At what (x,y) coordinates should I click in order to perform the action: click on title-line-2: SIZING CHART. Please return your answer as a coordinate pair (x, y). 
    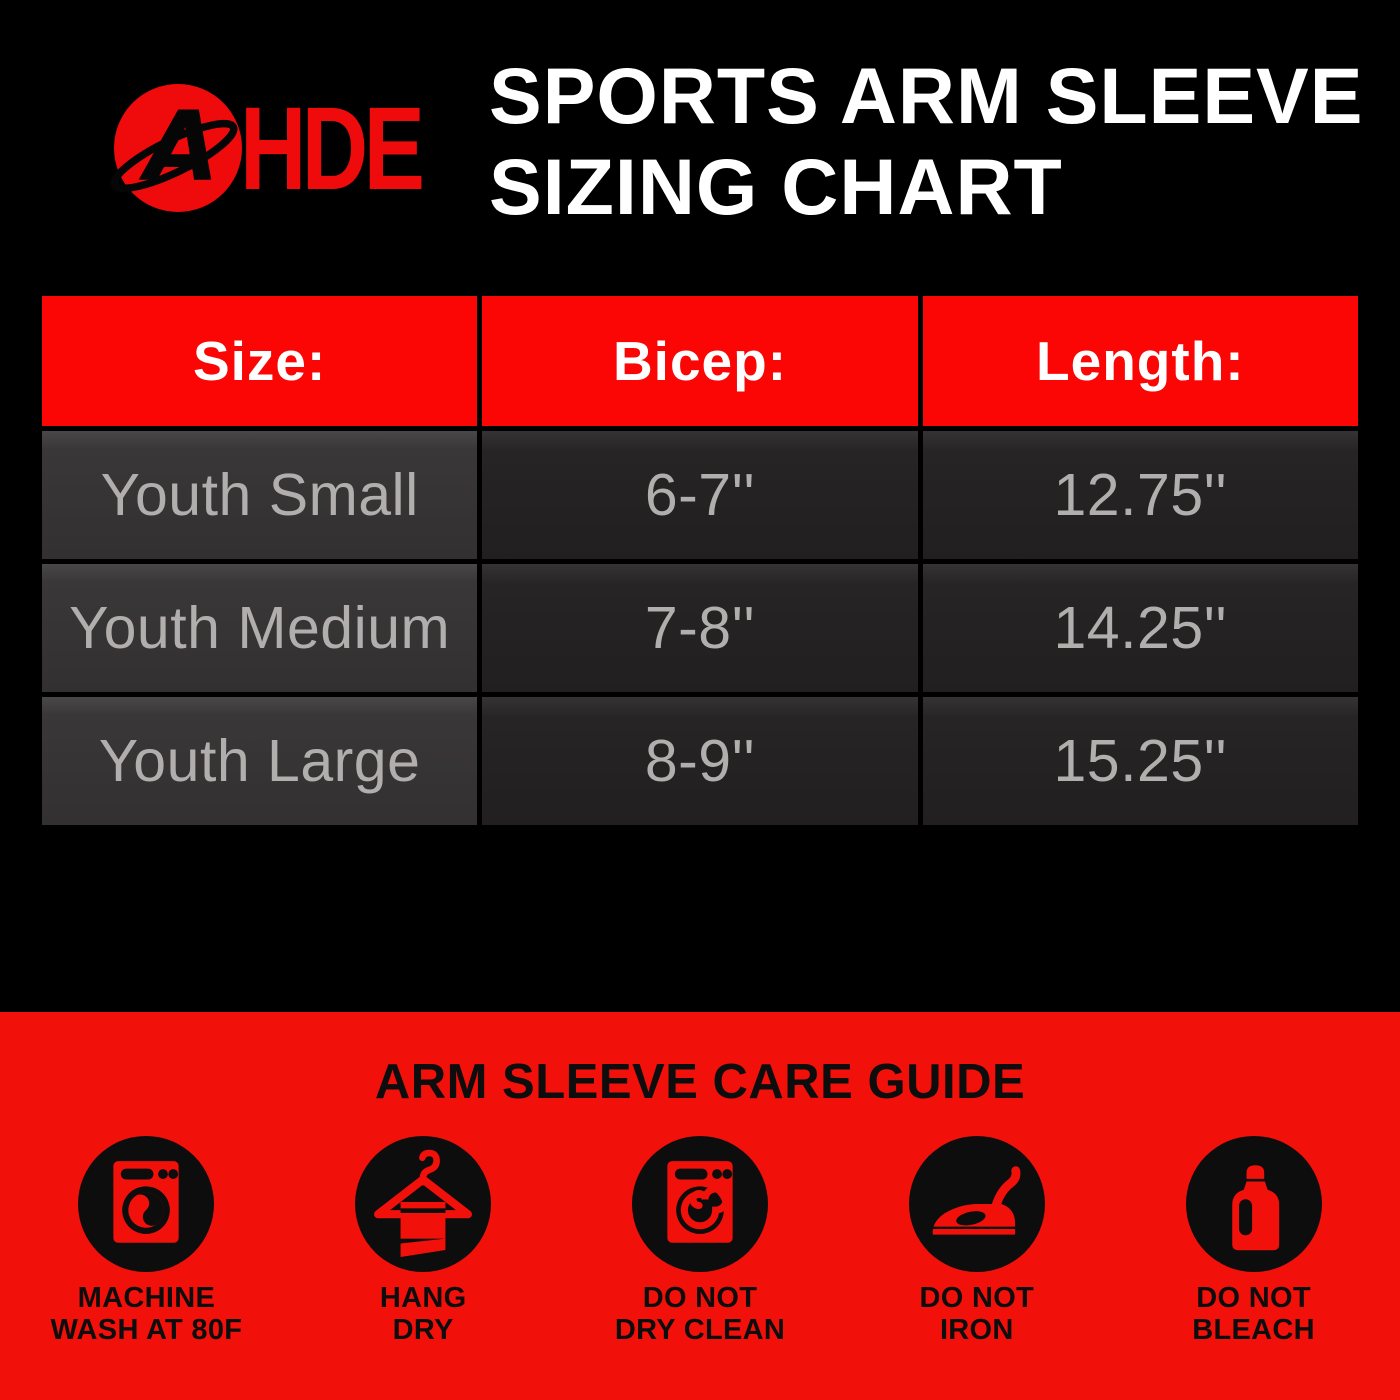
    Looking at the image, I should click on (776, 186).